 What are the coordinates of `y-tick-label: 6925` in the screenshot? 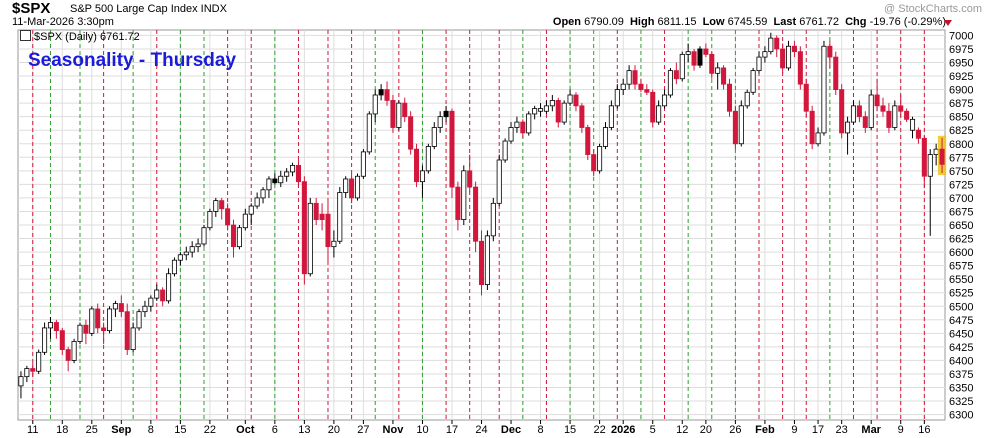 It's located at (961, 77).